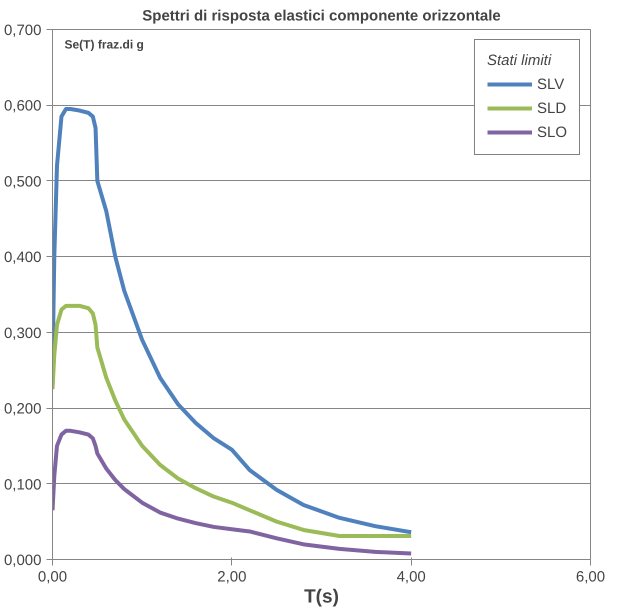 The width and height of the screenshot is (624, 614). What do you see at coordinates (321, 16) in the screenshot?
I see `chart-title: Spettri di risposta elastici componente orizzontale` at bounding box center [321, 16].